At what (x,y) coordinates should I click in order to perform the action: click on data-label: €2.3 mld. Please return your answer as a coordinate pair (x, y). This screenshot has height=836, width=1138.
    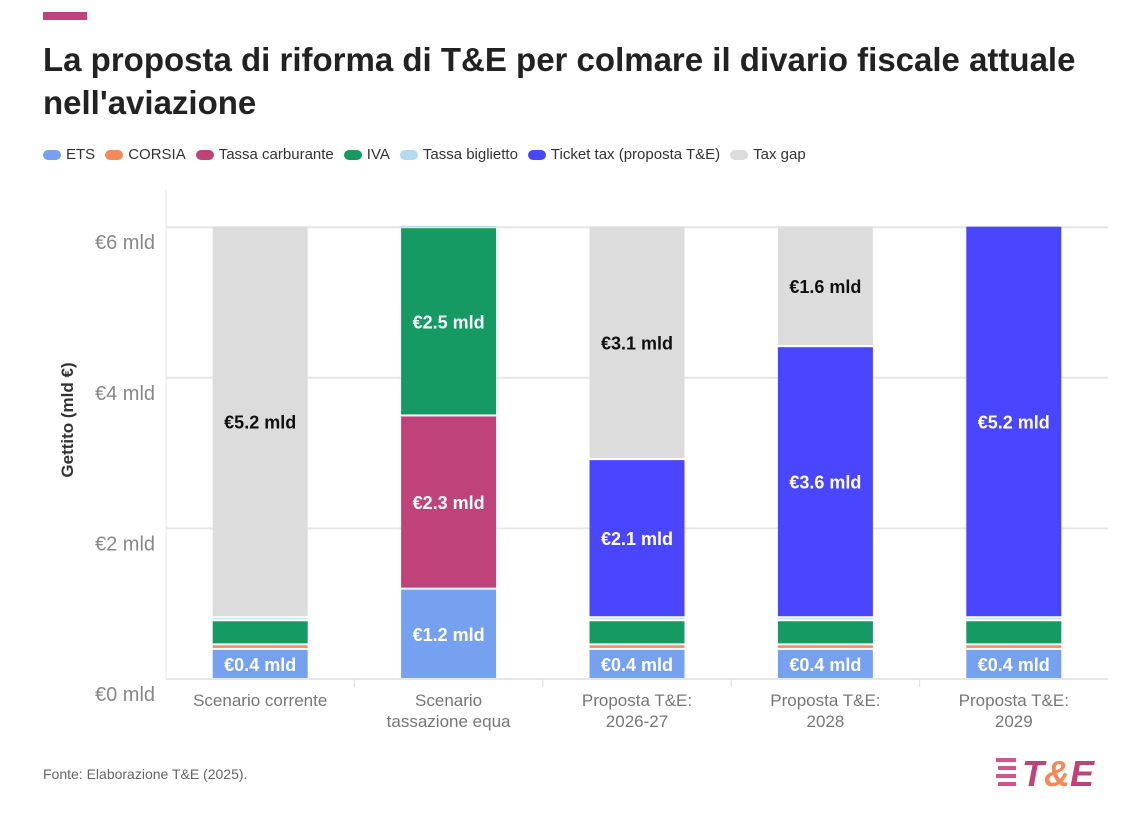
    Looking at the image, I should click on (449, 503).